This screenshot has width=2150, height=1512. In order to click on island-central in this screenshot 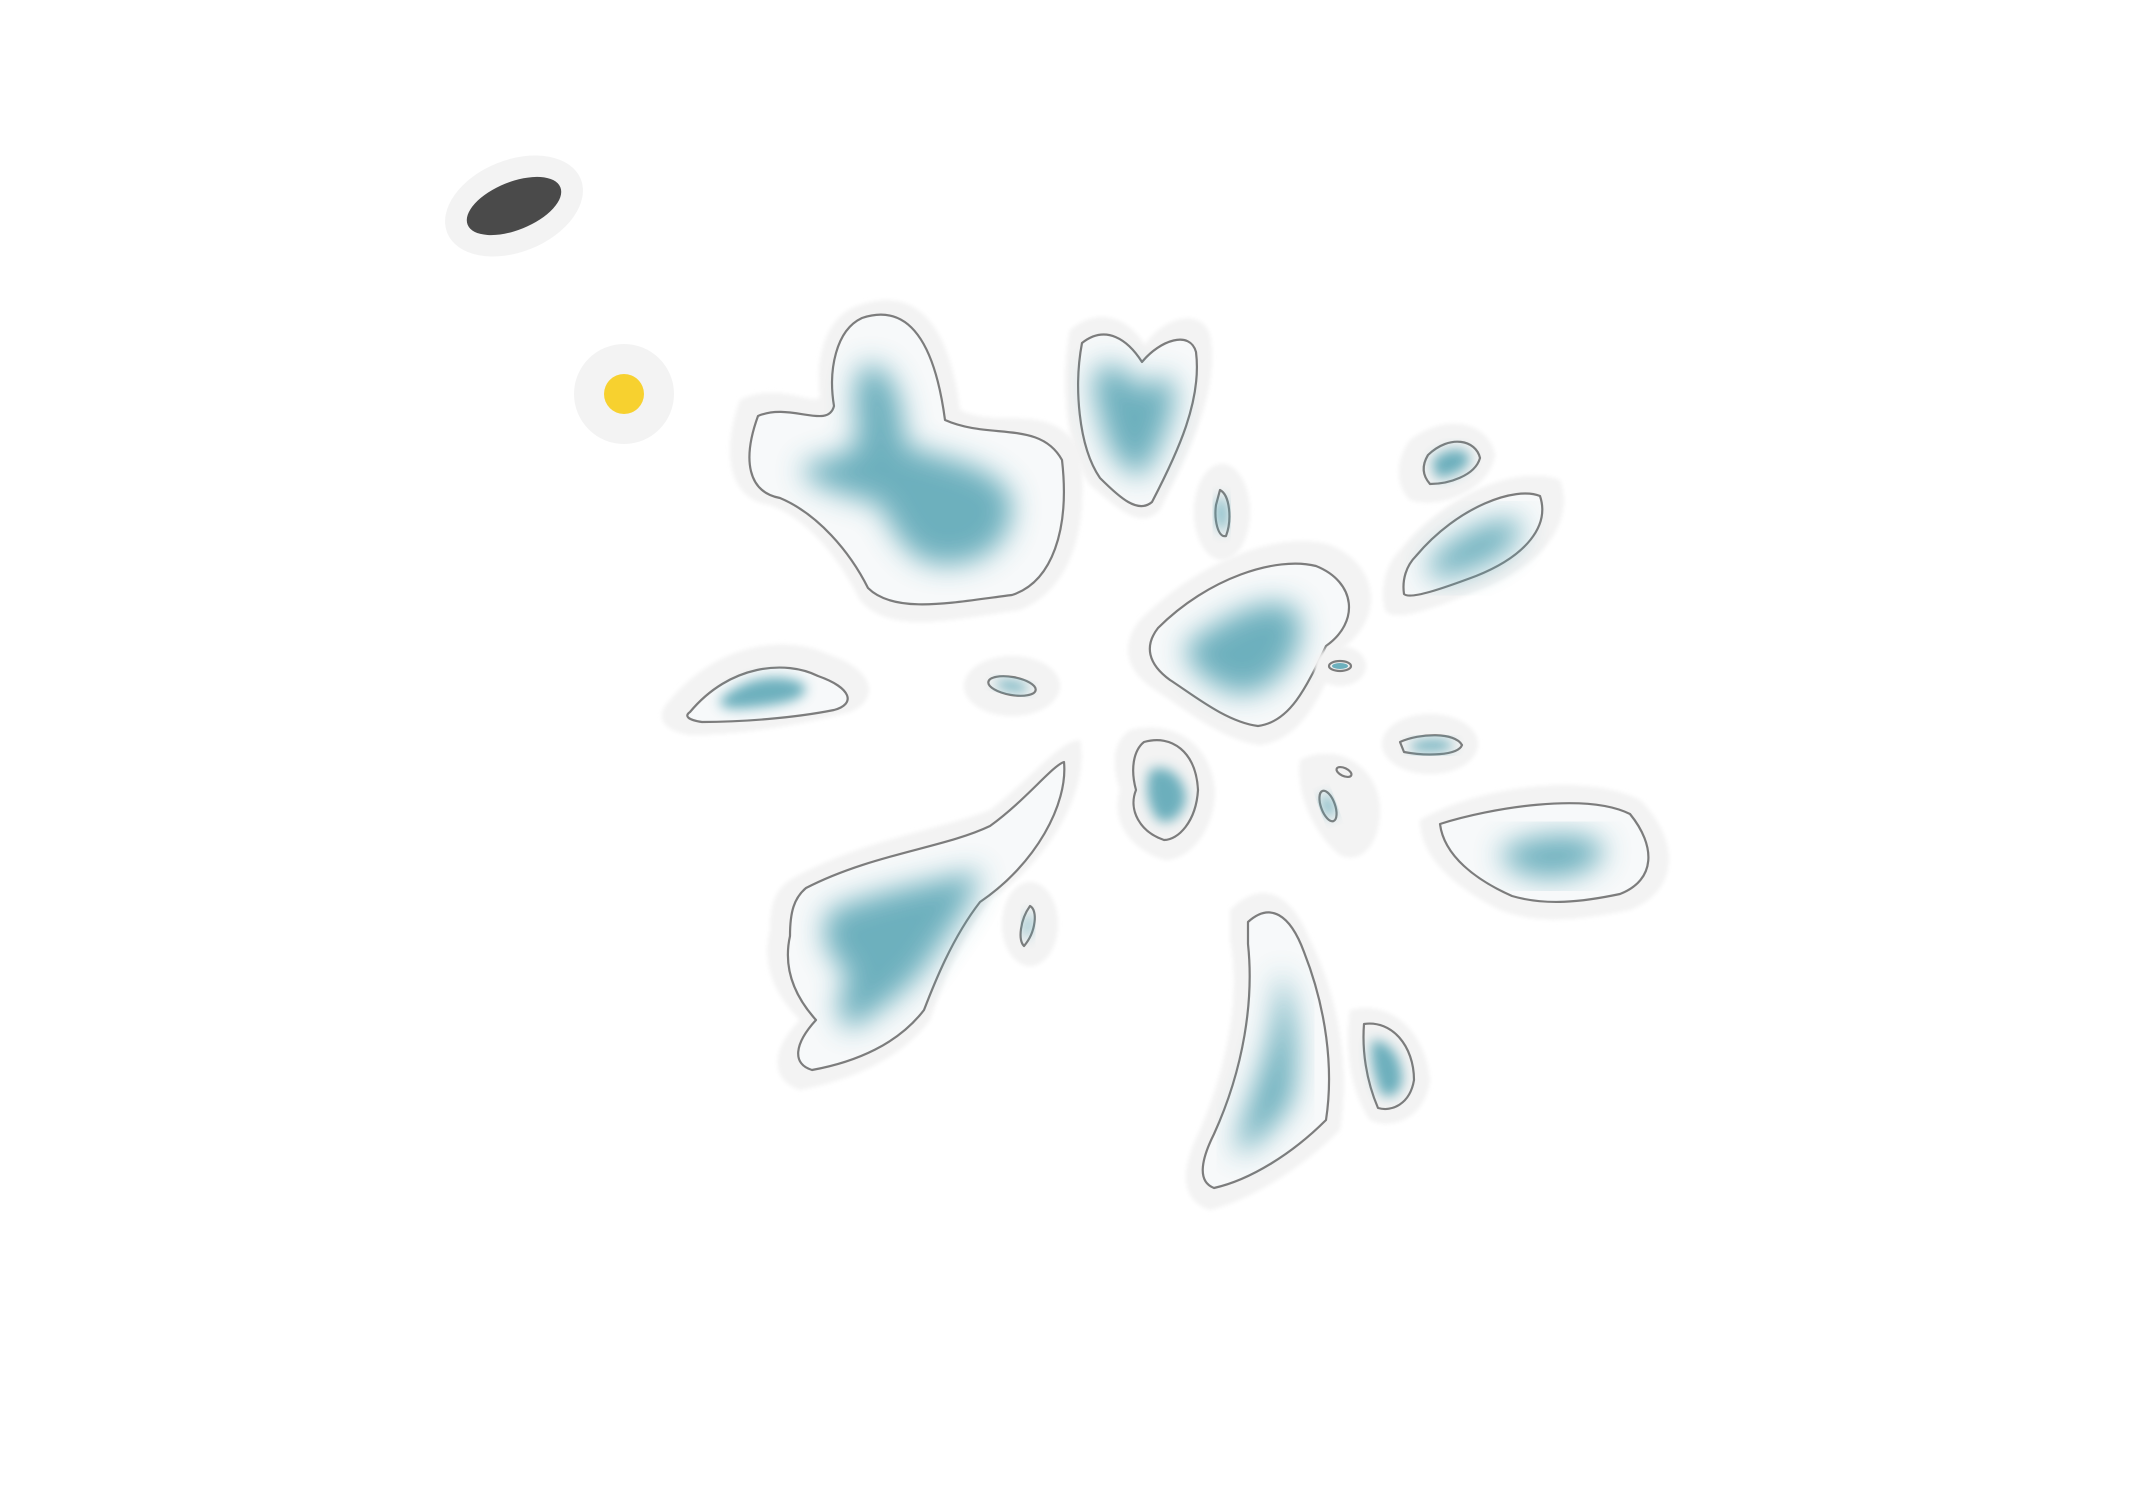, I will do `click(1249, 643)`.